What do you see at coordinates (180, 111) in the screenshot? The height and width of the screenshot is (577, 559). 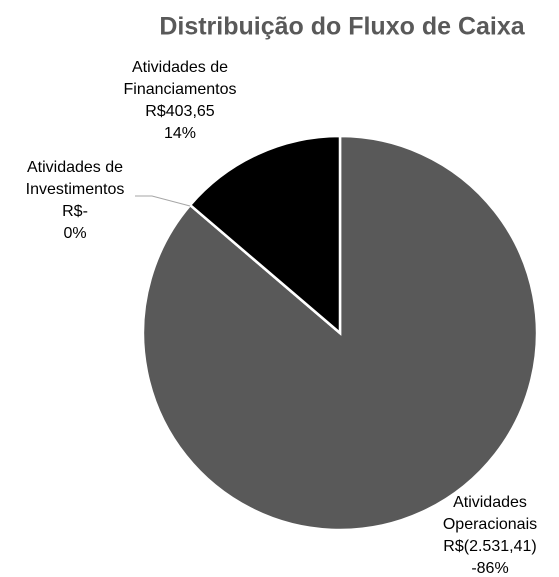 I see `value-label: R$403,65` at bounding box center [180, 111].